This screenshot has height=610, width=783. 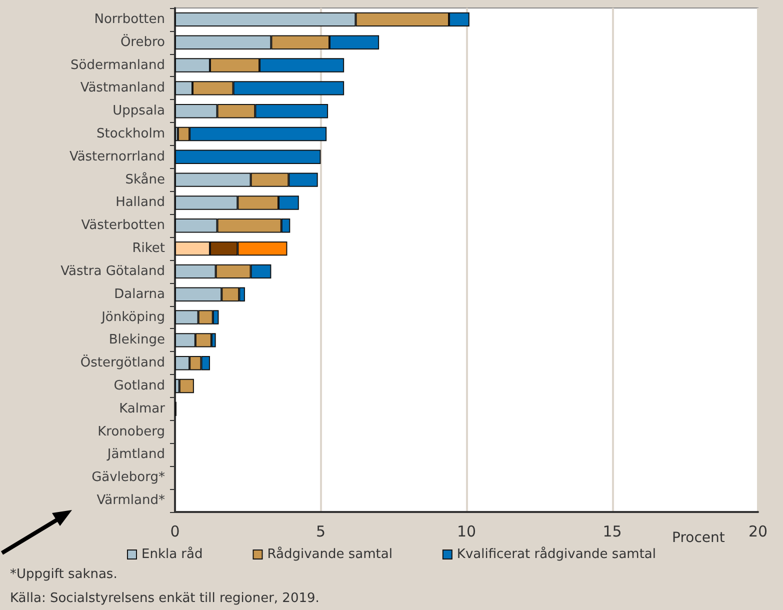 What do you see at coordinates (131, 500) in the screenshot?
I see `y-tick-label: Värmland*` at bounding box center [131, 500].